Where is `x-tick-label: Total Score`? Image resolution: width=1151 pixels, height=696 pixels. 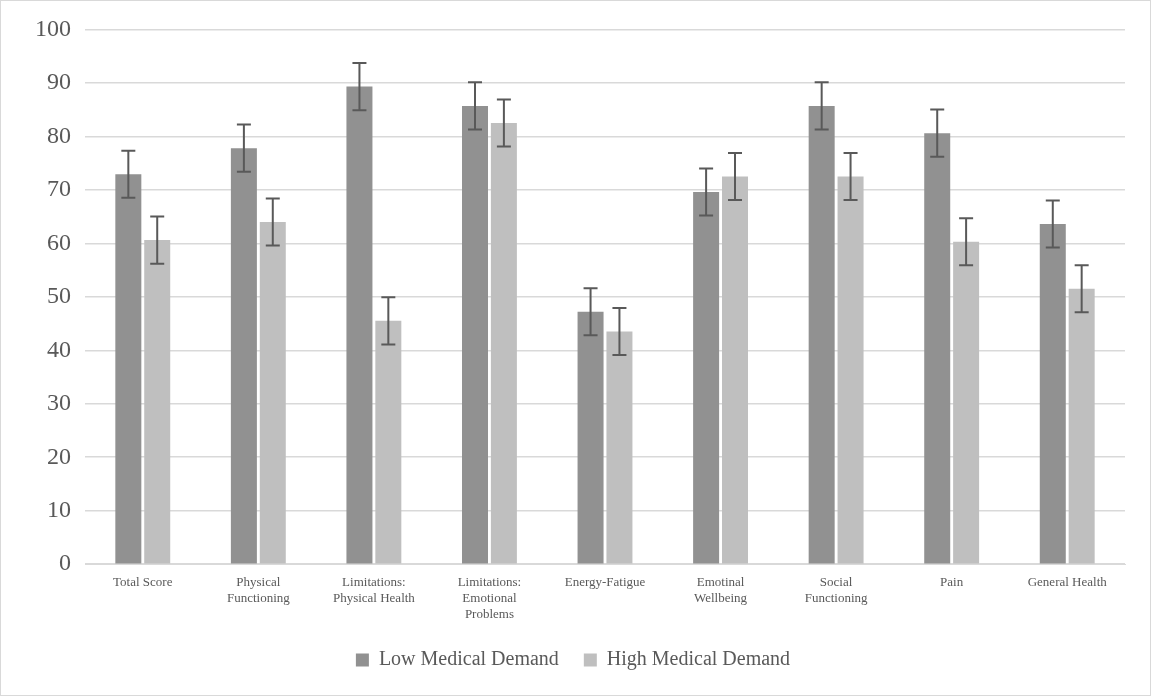 x-tick-label: Total Score is located at coordinates (143, 582).